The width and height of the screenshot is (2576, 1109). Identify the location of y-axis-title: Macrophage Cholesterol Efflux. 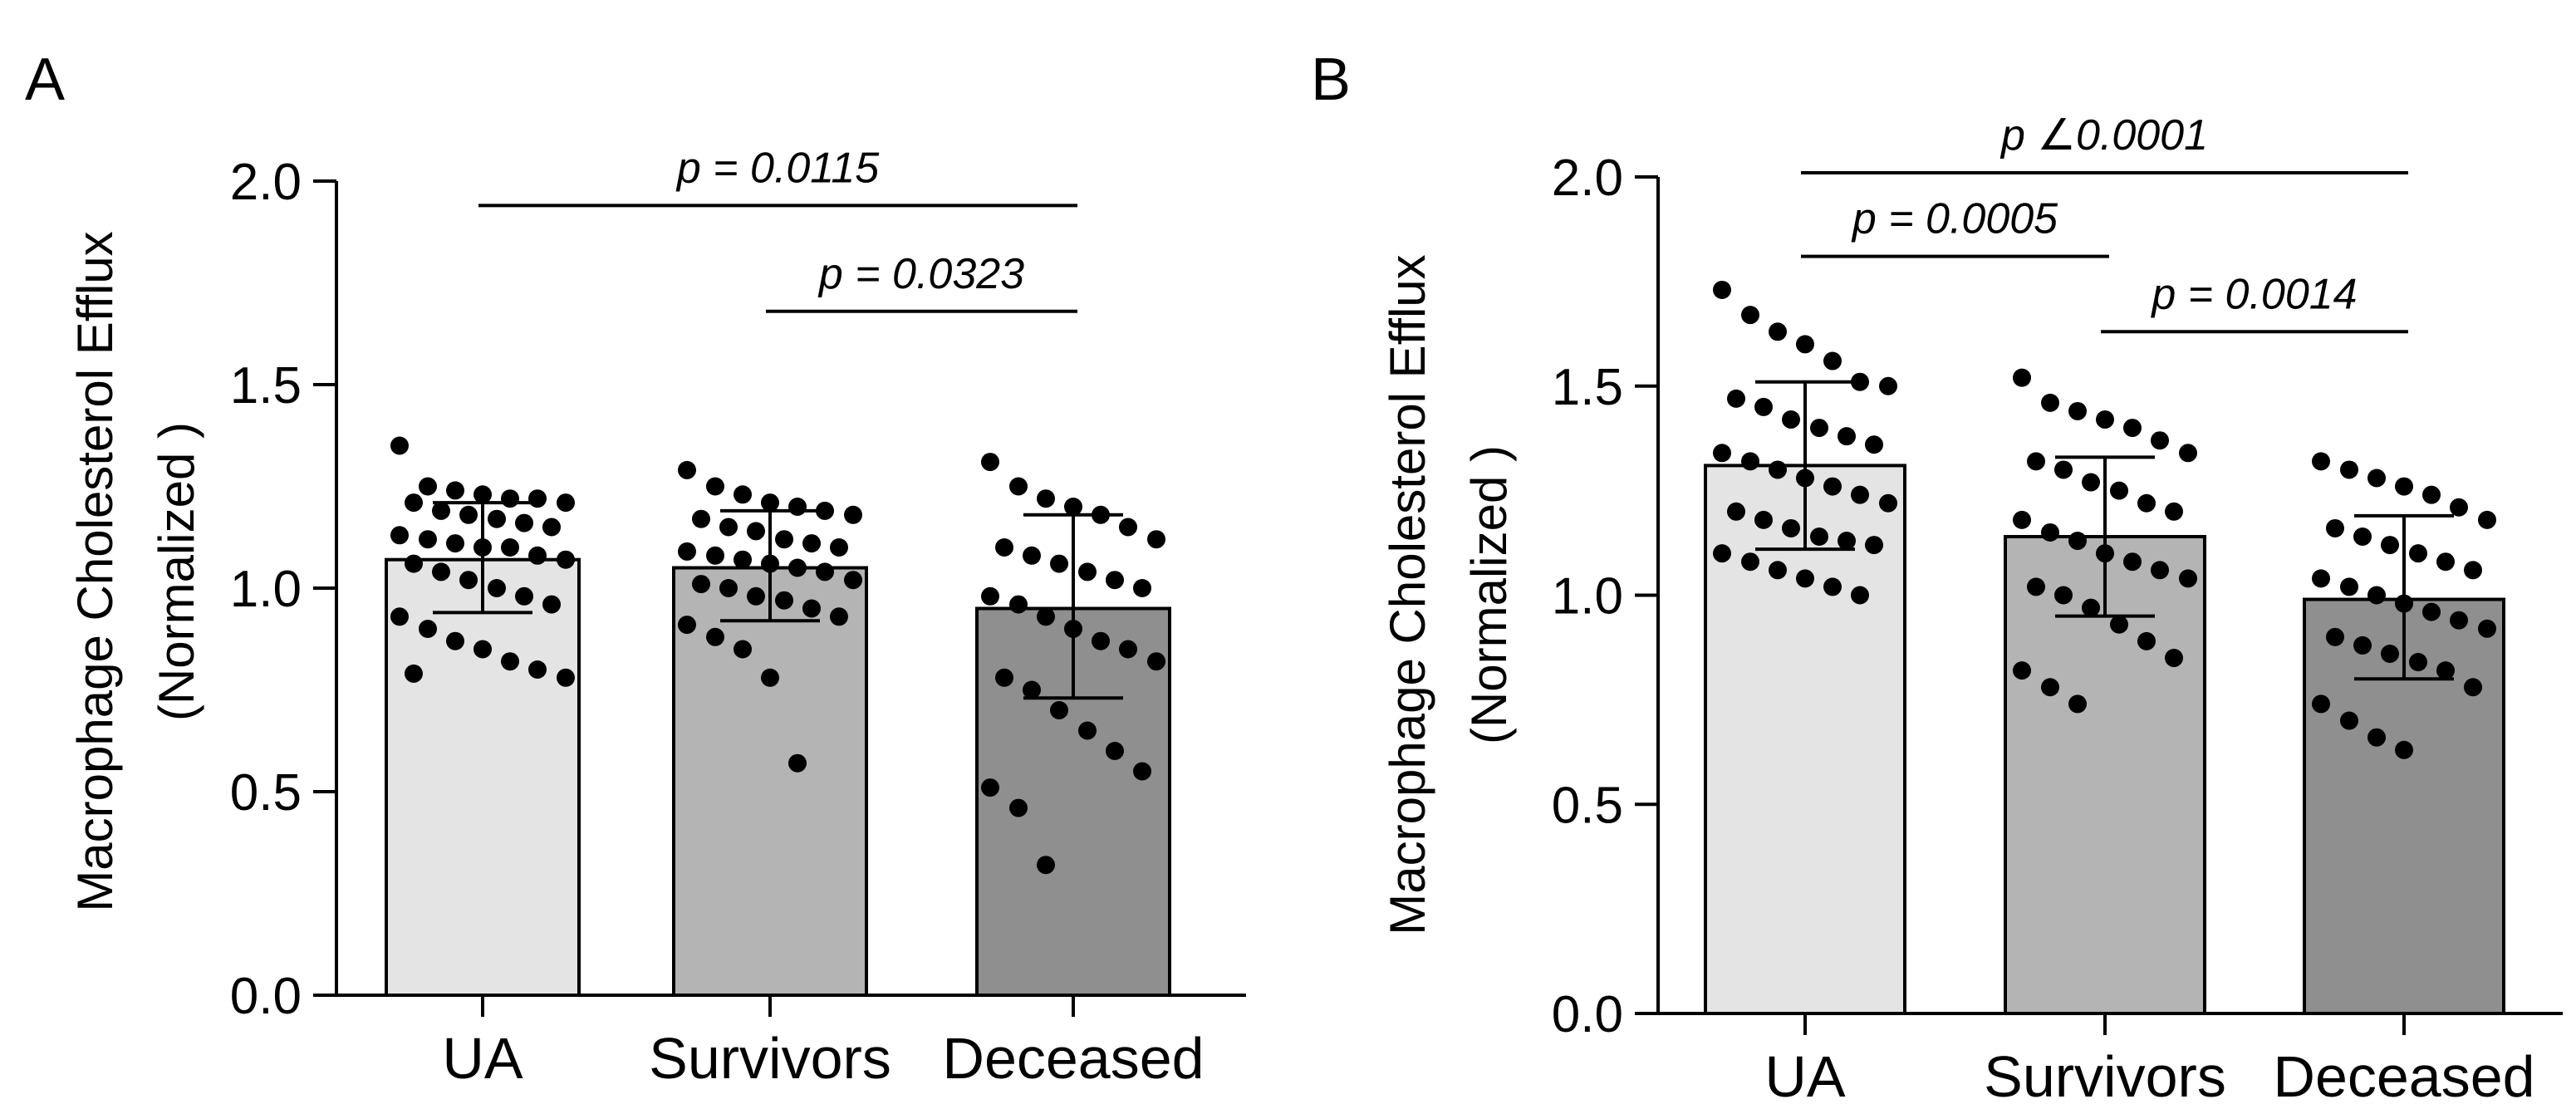
(95, 571).